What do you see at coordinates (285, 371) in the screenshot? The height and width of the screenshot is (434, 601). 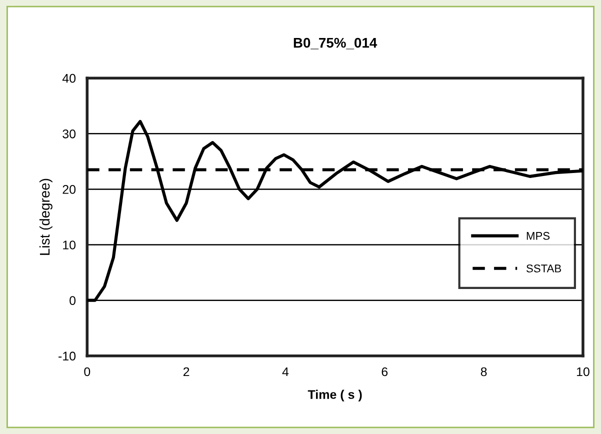 I see `x-tick-label: 4` at bounding box center [285, 371].